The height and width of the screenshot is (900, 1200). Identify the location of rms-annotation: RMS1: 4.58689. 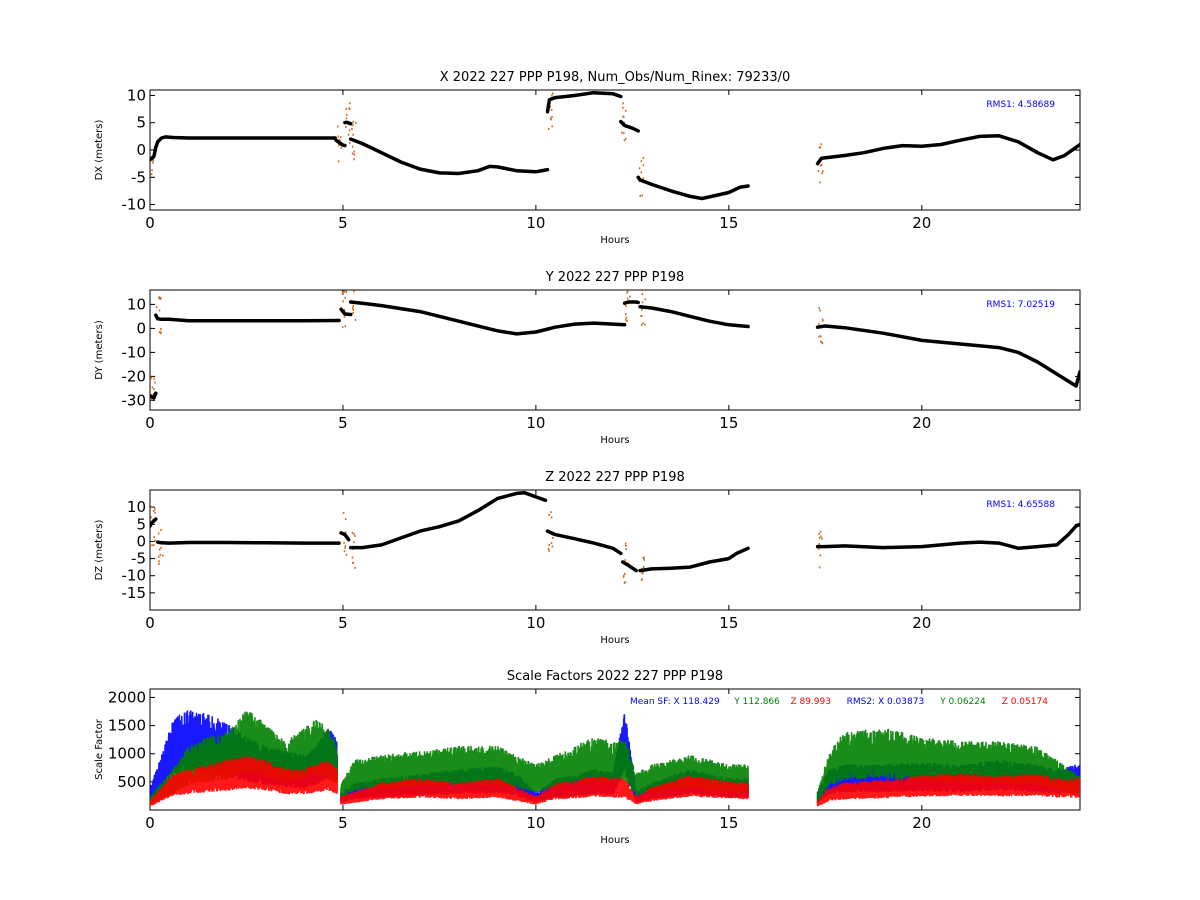
(1020, 105).